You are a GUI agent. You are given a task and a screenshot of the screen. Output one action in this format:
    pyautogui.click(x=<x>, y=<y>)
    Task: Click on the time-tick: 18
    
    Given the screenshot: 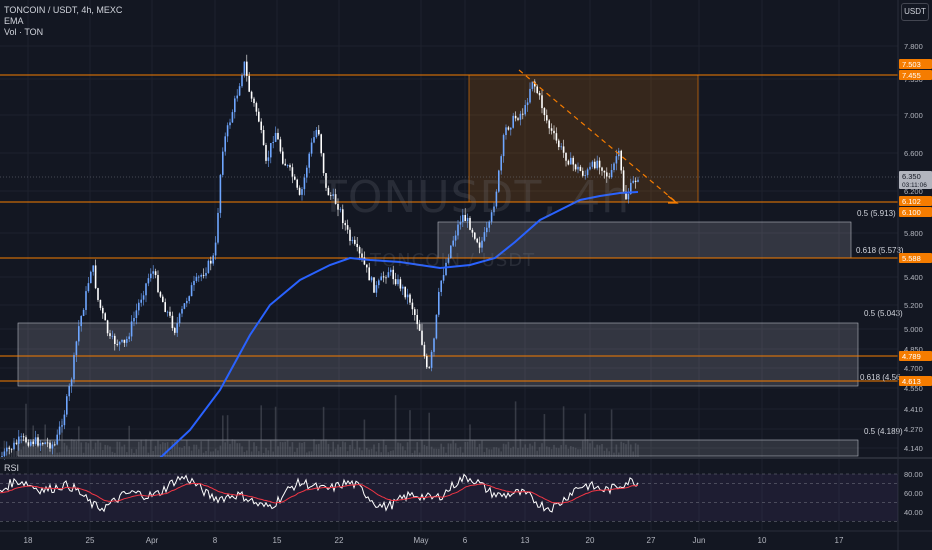 What is the action you would take?
    pyautogui.click(x=28, y=540)
    